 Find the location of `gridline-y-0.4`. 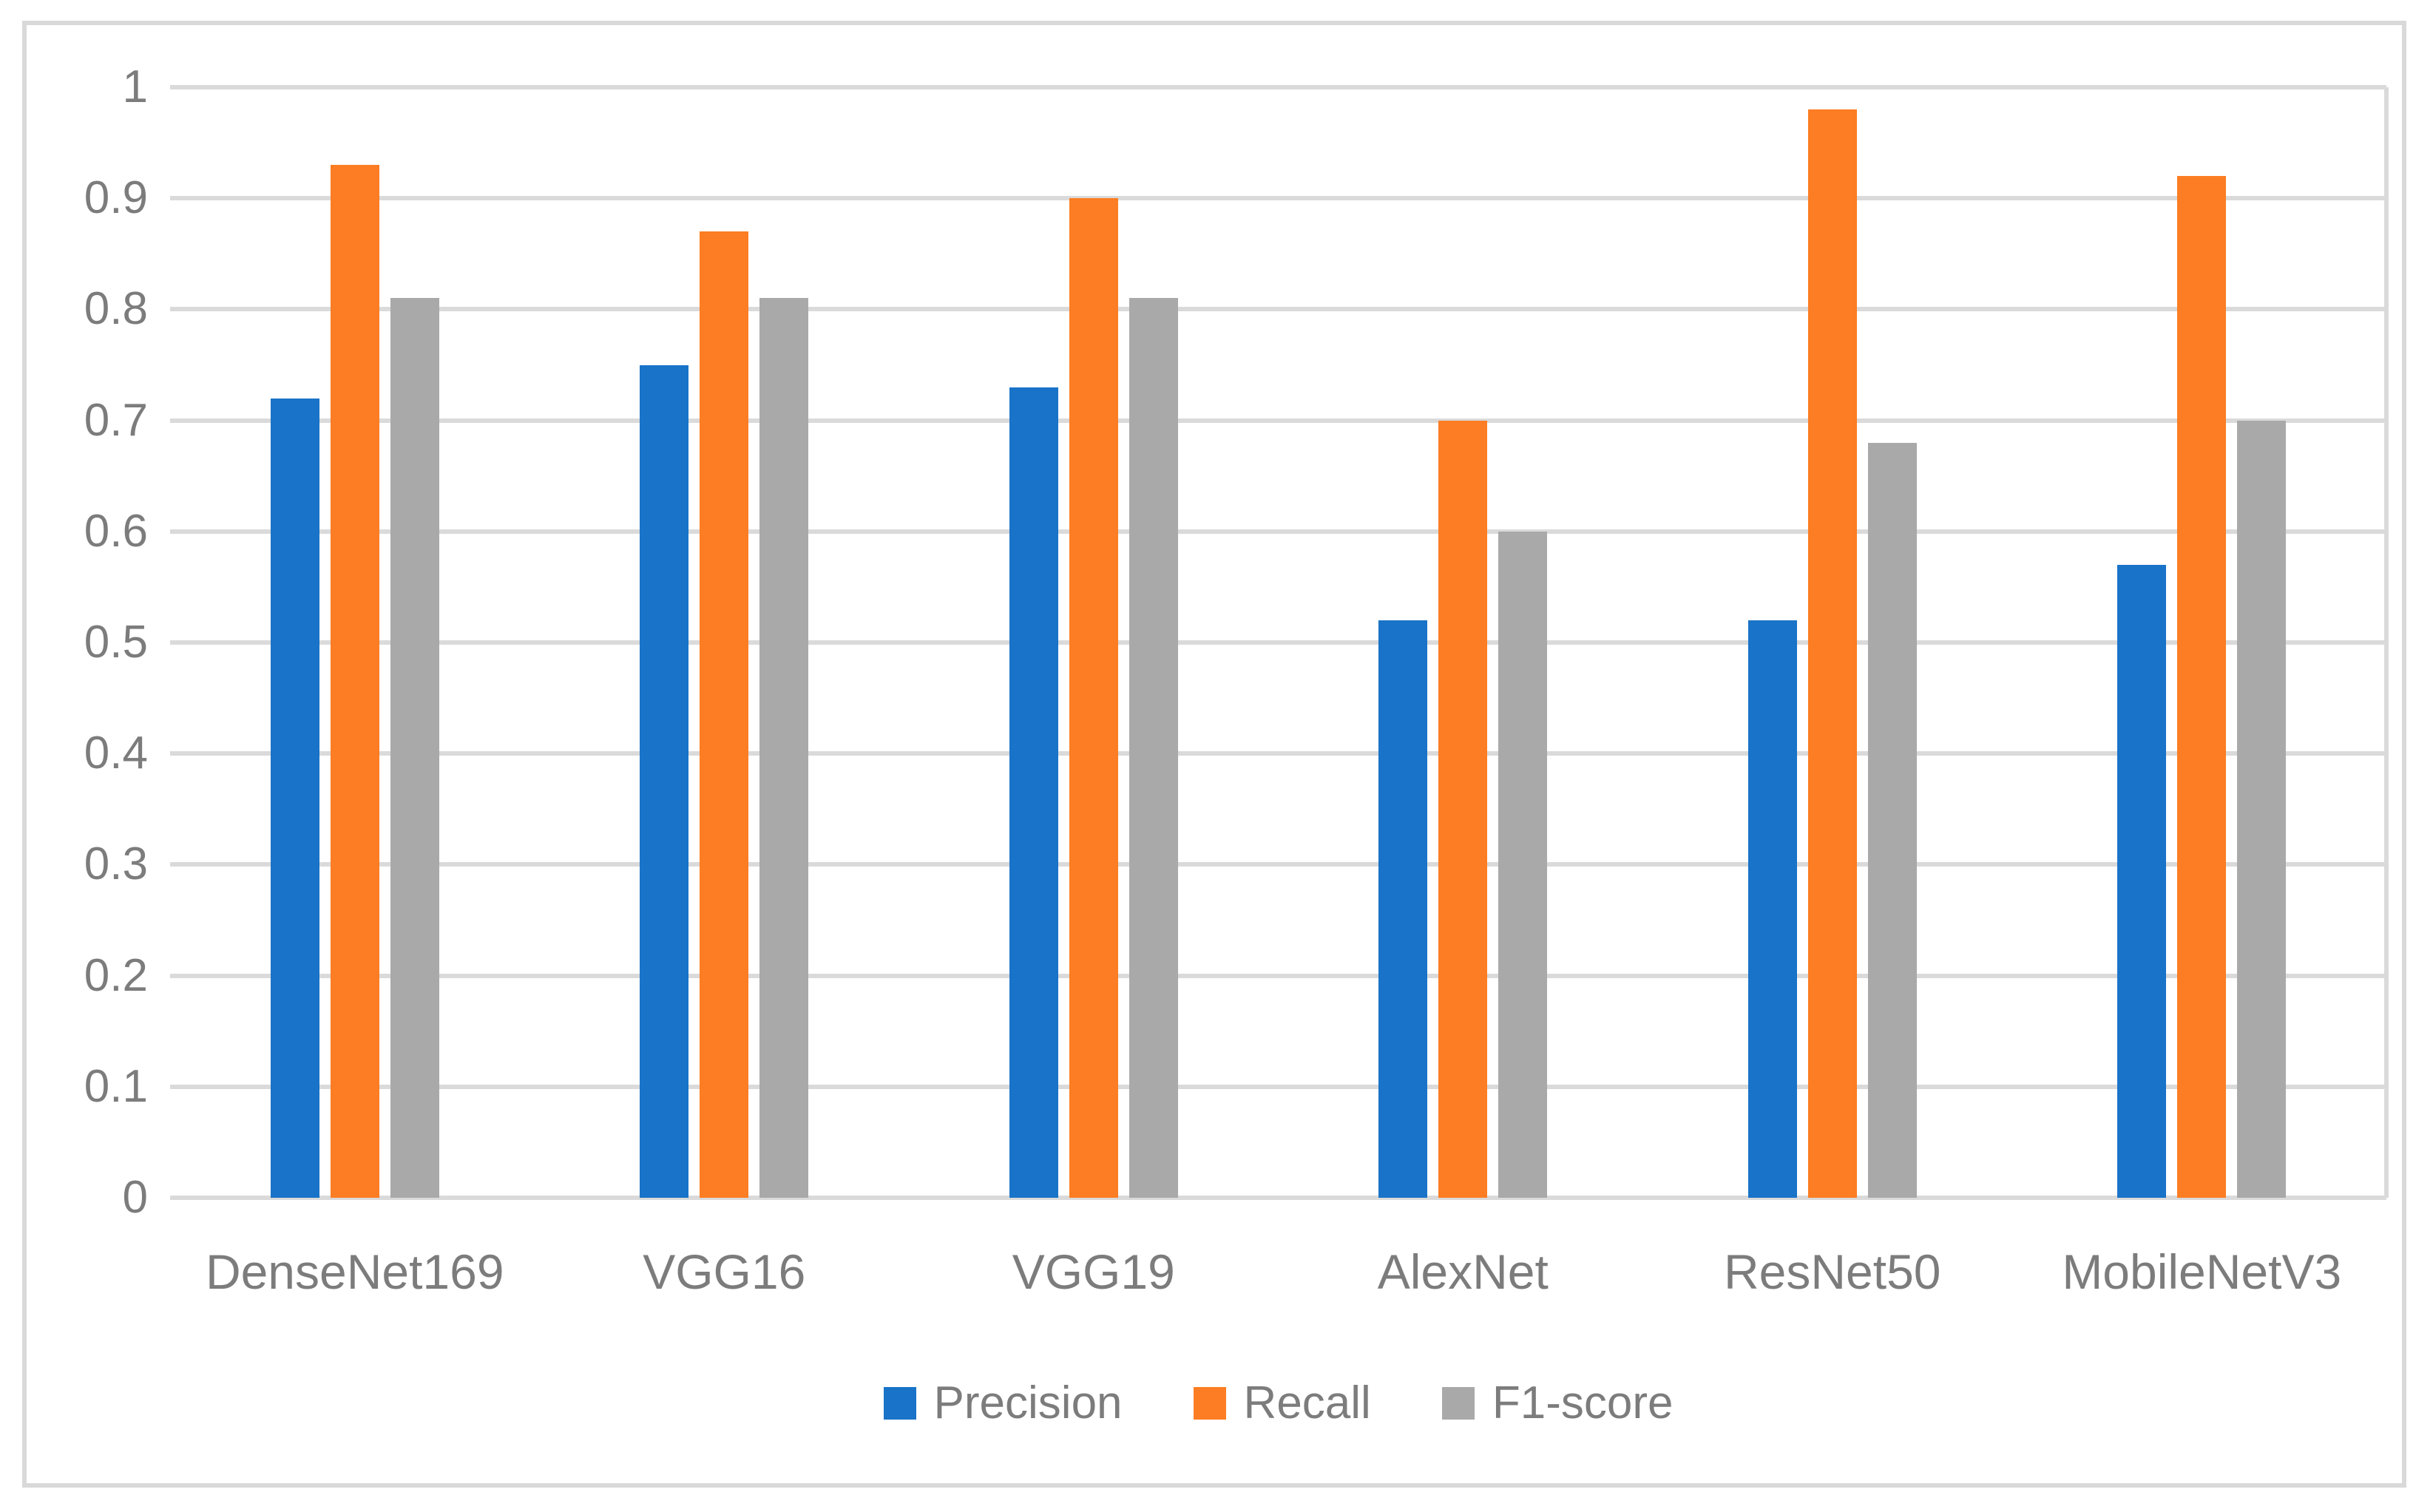

gridline-y-0.4 is located at coordinates (1278, 753).